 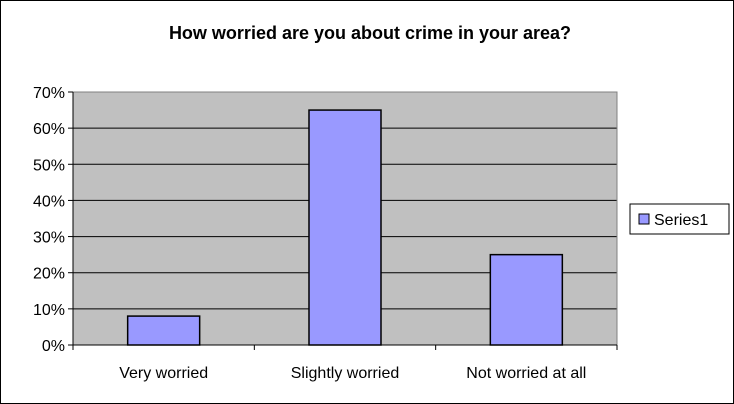 I want to click on bar-slightly-worried, so click(x=345, y=227).